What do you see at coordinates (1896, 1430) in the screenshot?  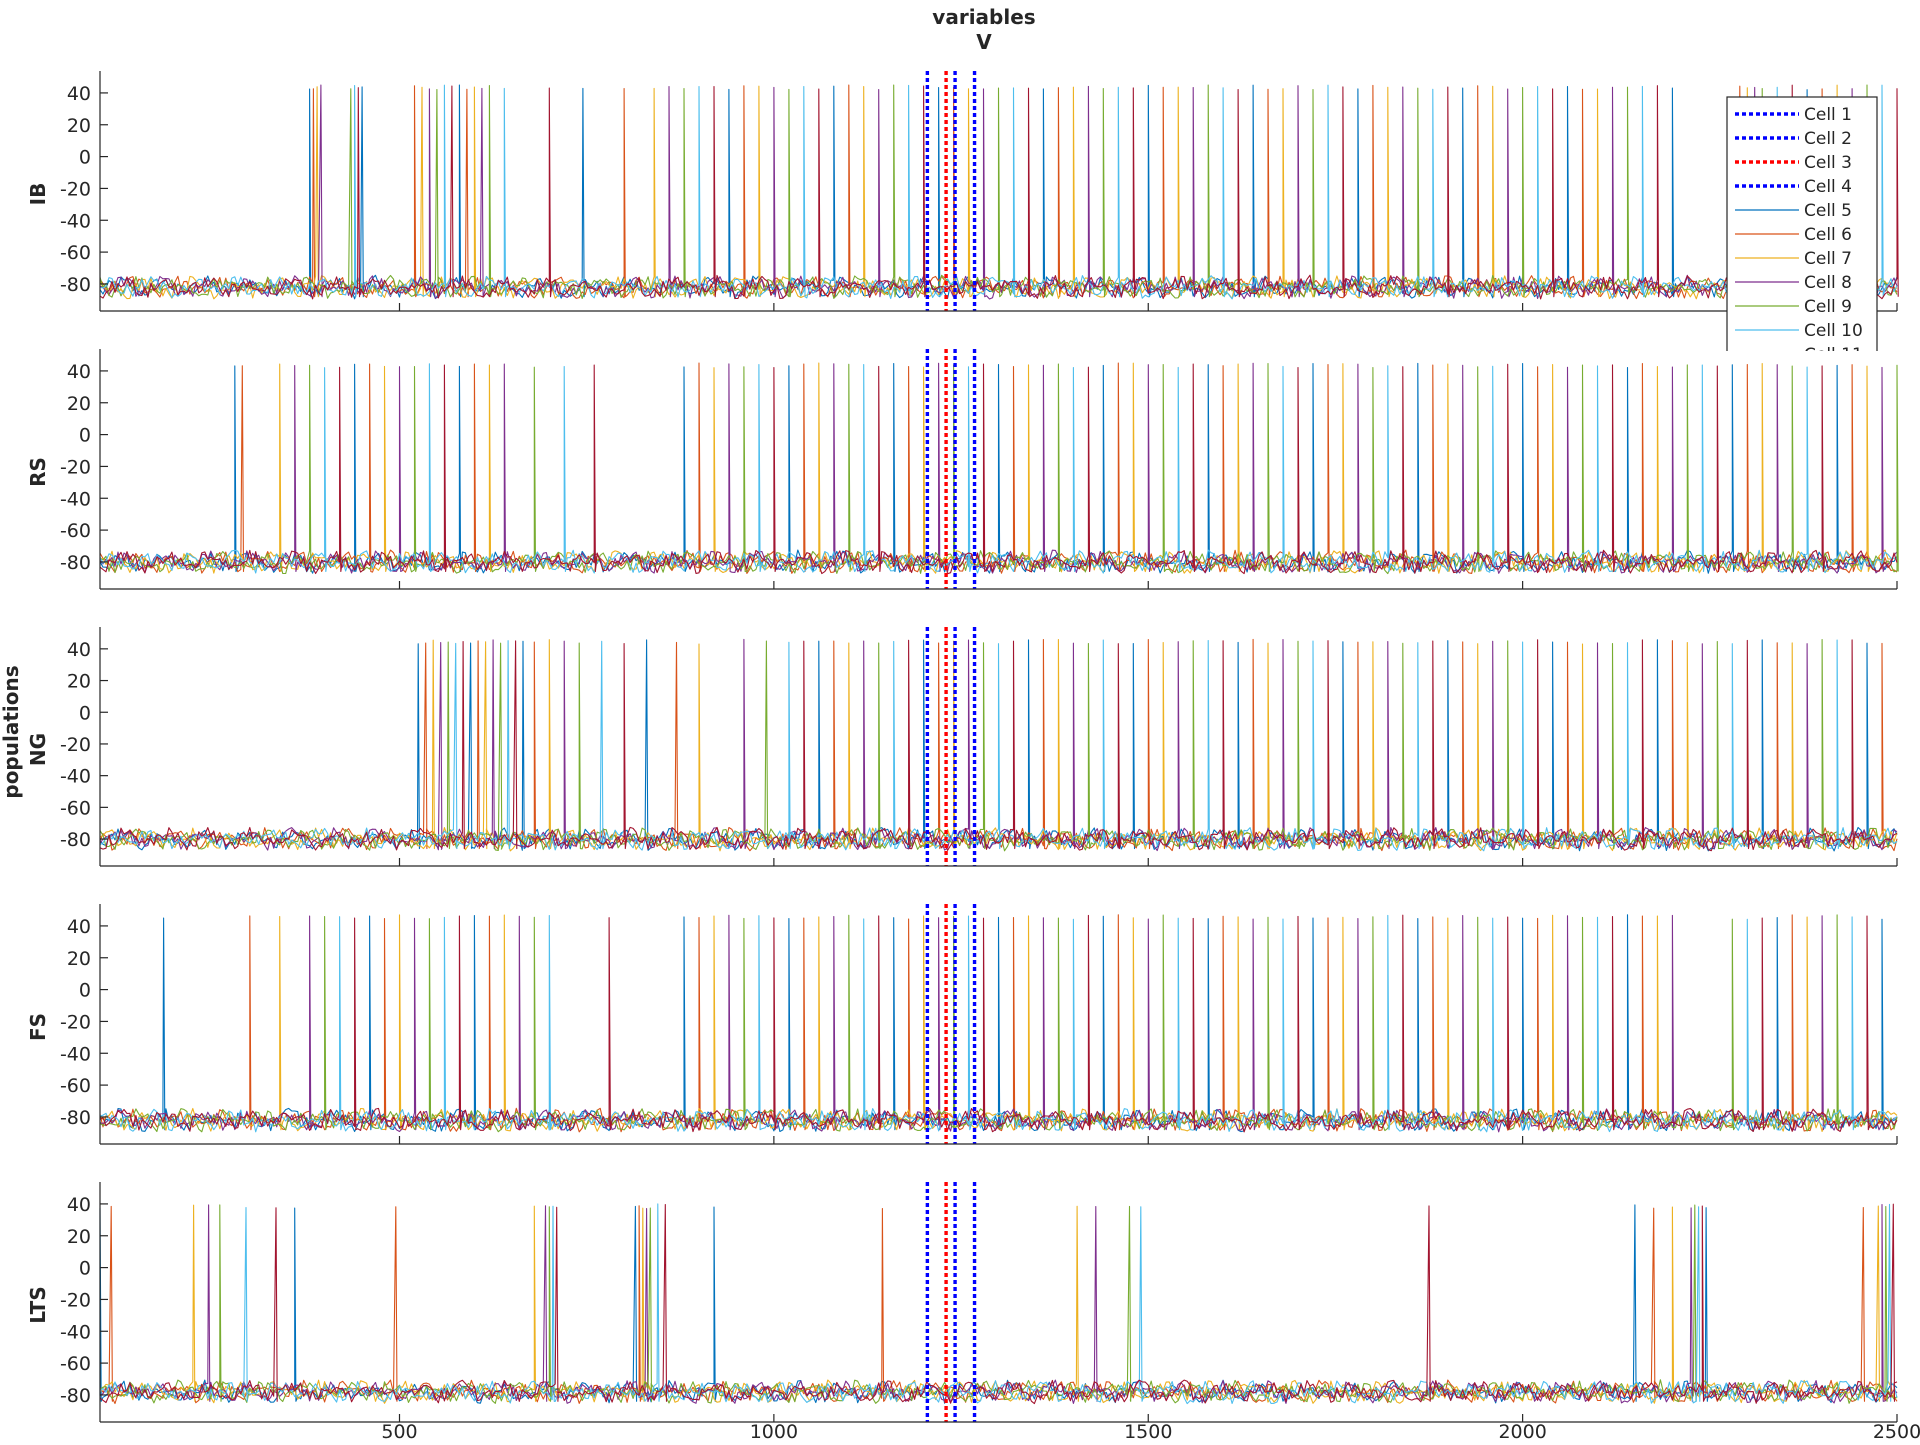 I see `x-tick-label: 2500` at bounding box center [1896, 1430].